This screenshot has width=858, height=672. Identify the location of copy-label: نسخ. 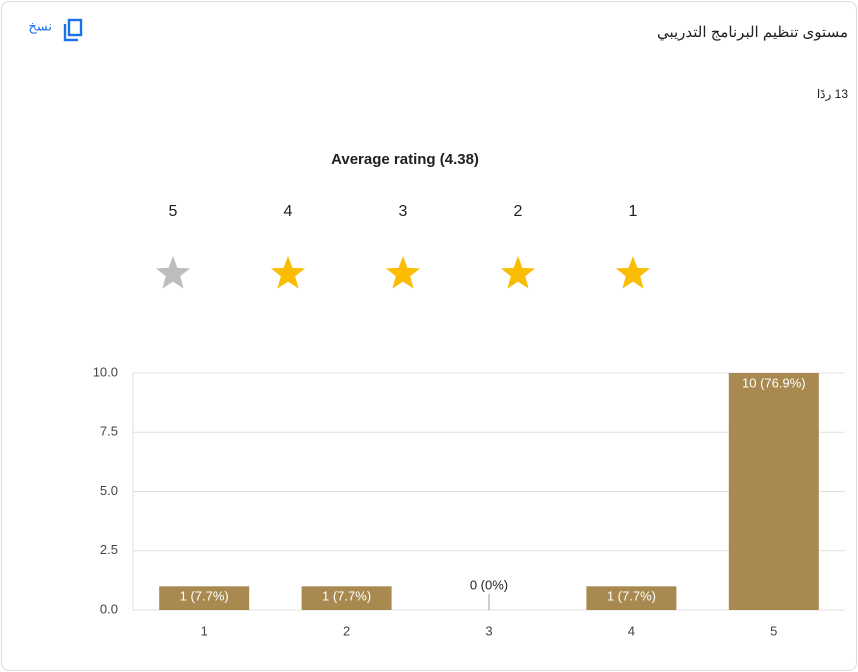
(40, 26).